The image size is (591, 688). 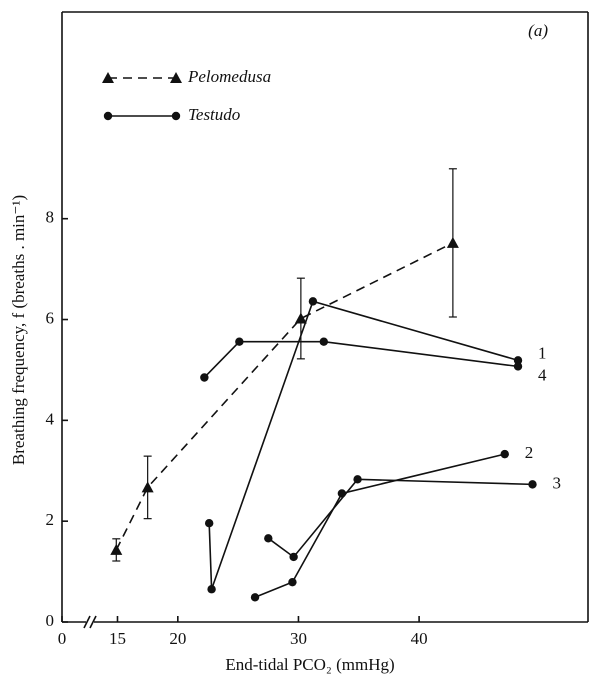 I want to click on panel-label: (a), so click(x=538, y=30).